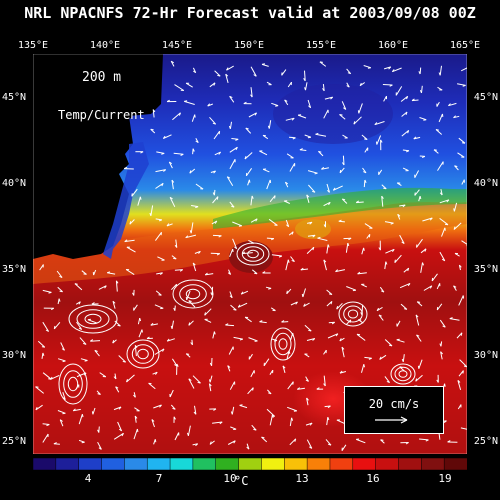 This screenshot has height=500, width=500. What do you see at coordinates (485, 269) in the screenshot?
I see `lat-label-right: 35°N` at bounding box center [485, 269].